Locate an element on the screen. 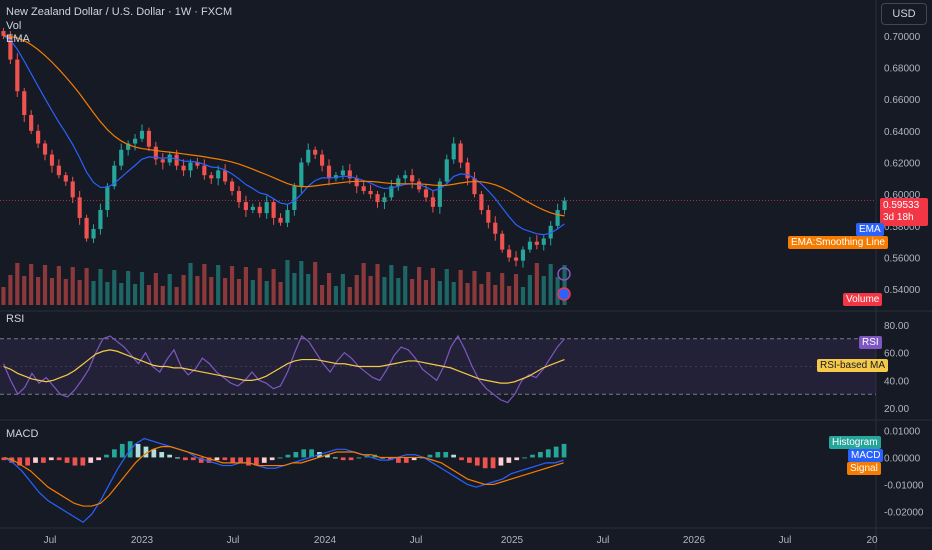  bar-countdown: 3d 18h is located at coordinates (898, 217).